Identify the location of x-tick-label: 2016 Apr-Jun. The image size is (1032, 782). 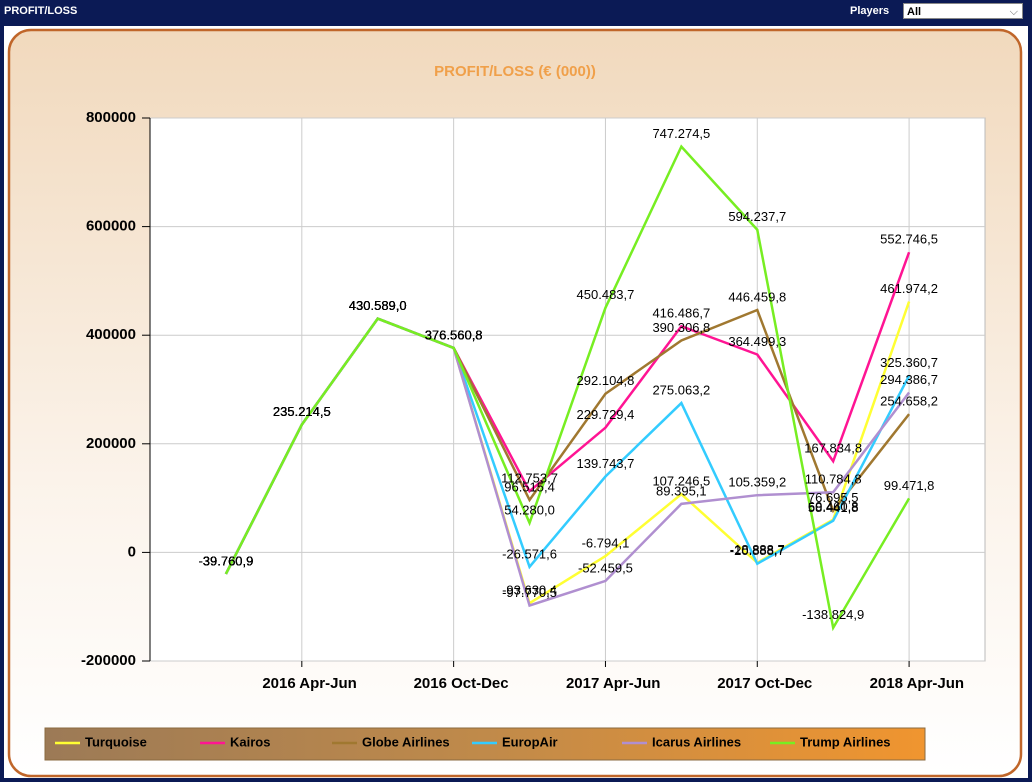
(309, 683).